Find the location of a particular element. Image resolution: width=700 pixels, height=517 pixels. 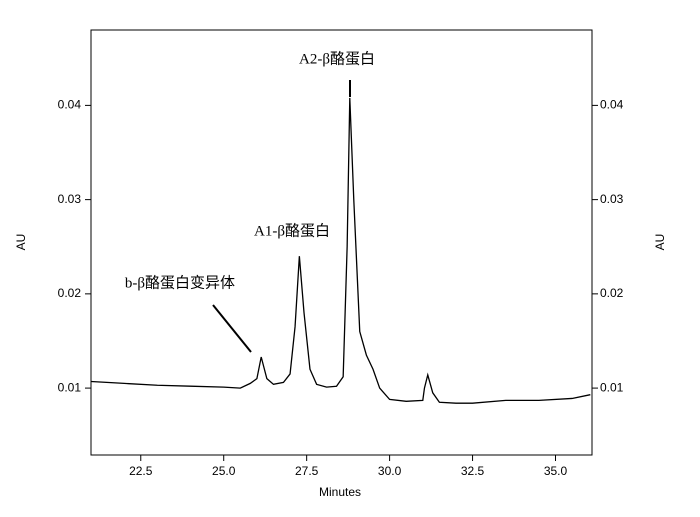

y2-tick-label: 0.01 is located at coordinates (612, 387).